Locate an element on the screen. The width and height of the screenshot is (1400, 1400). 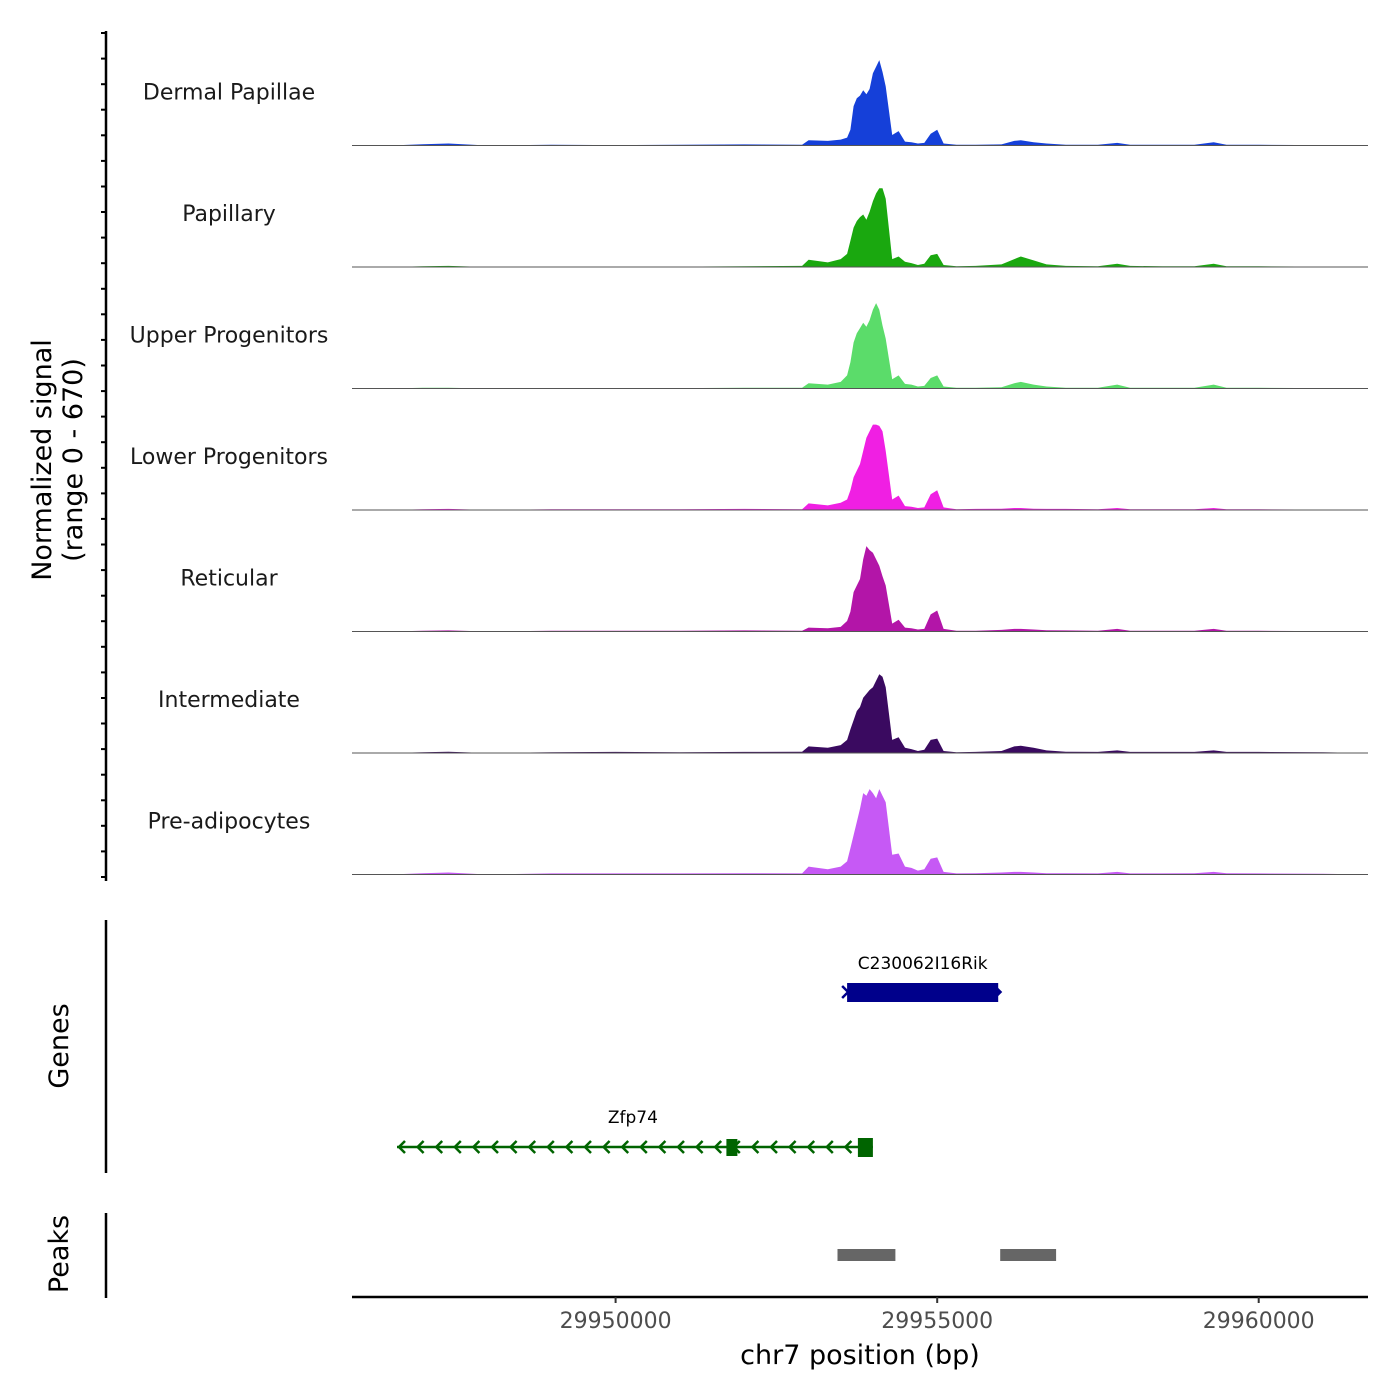
y-axis-title-line1: Normalized signal is located at coordinates (42, 460).